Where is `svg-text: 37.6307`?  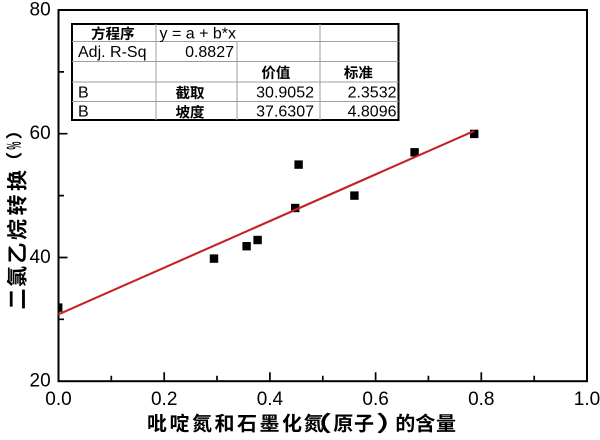
svg-text: 37.6307 is located at coordinates (285, 112).